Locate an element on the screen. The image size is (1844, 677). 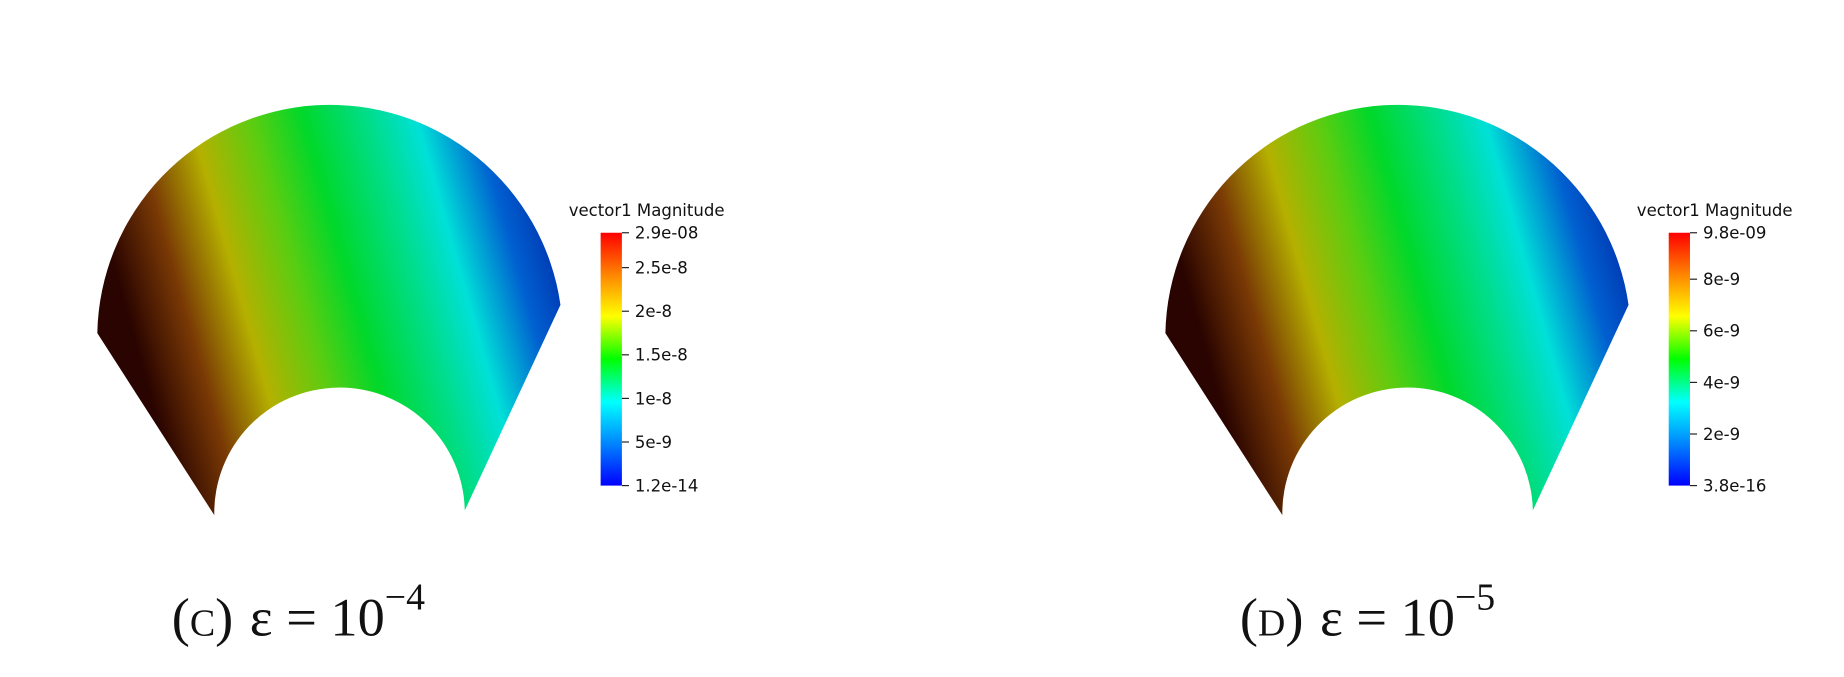
colorbar-tick-label: 2e-8 is located at coordinates (653, 311).